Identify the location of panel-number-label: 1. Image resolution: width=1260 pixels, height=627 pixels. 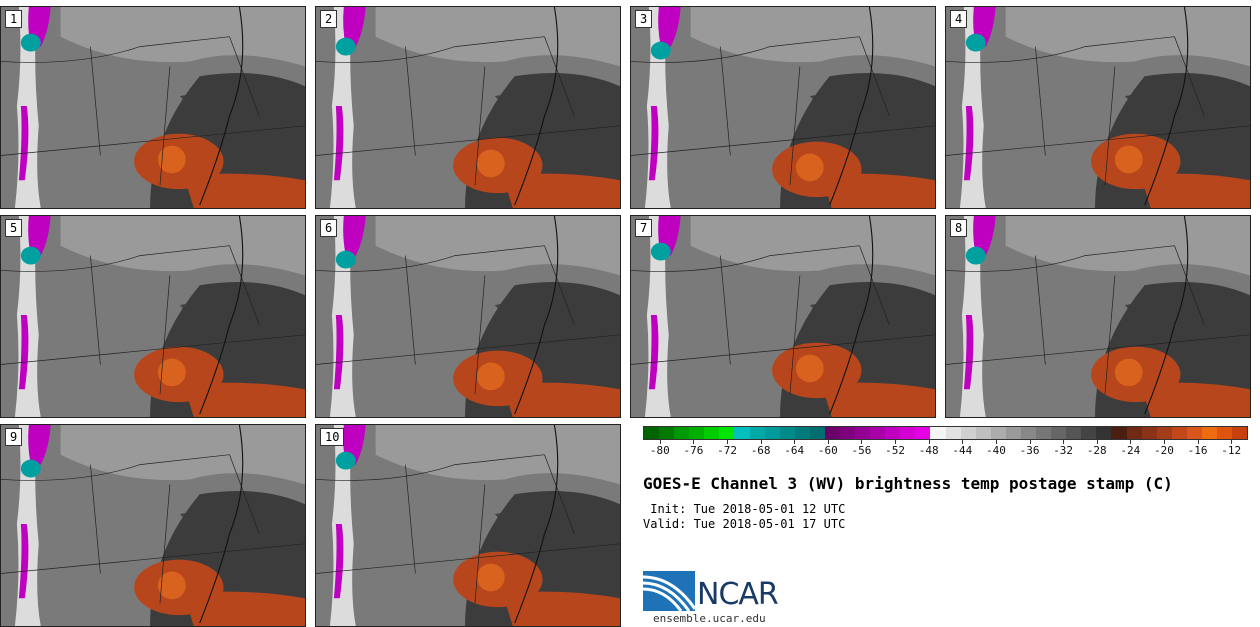
(14, 19).